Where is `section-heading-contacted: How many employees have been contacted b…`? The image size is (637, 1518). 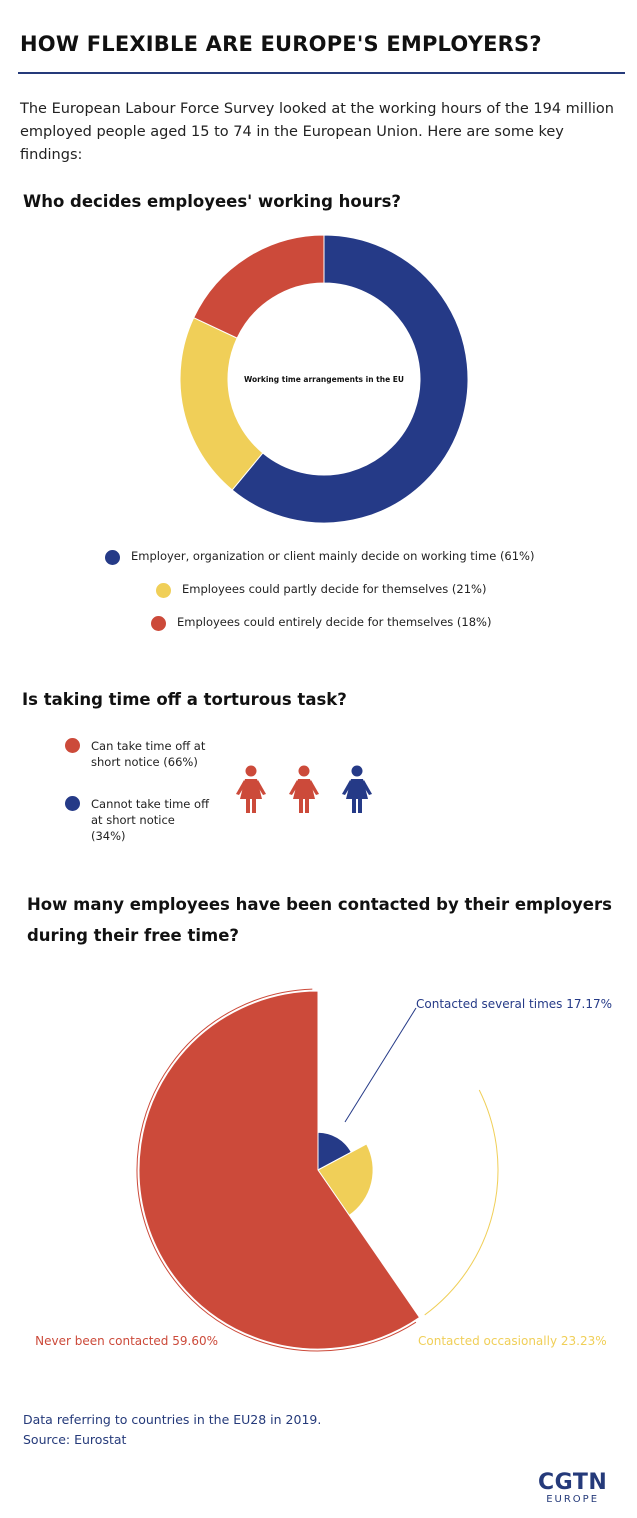 section-heading-contacted: How many employees have been contacted b… is located at coordinates (319, 920).